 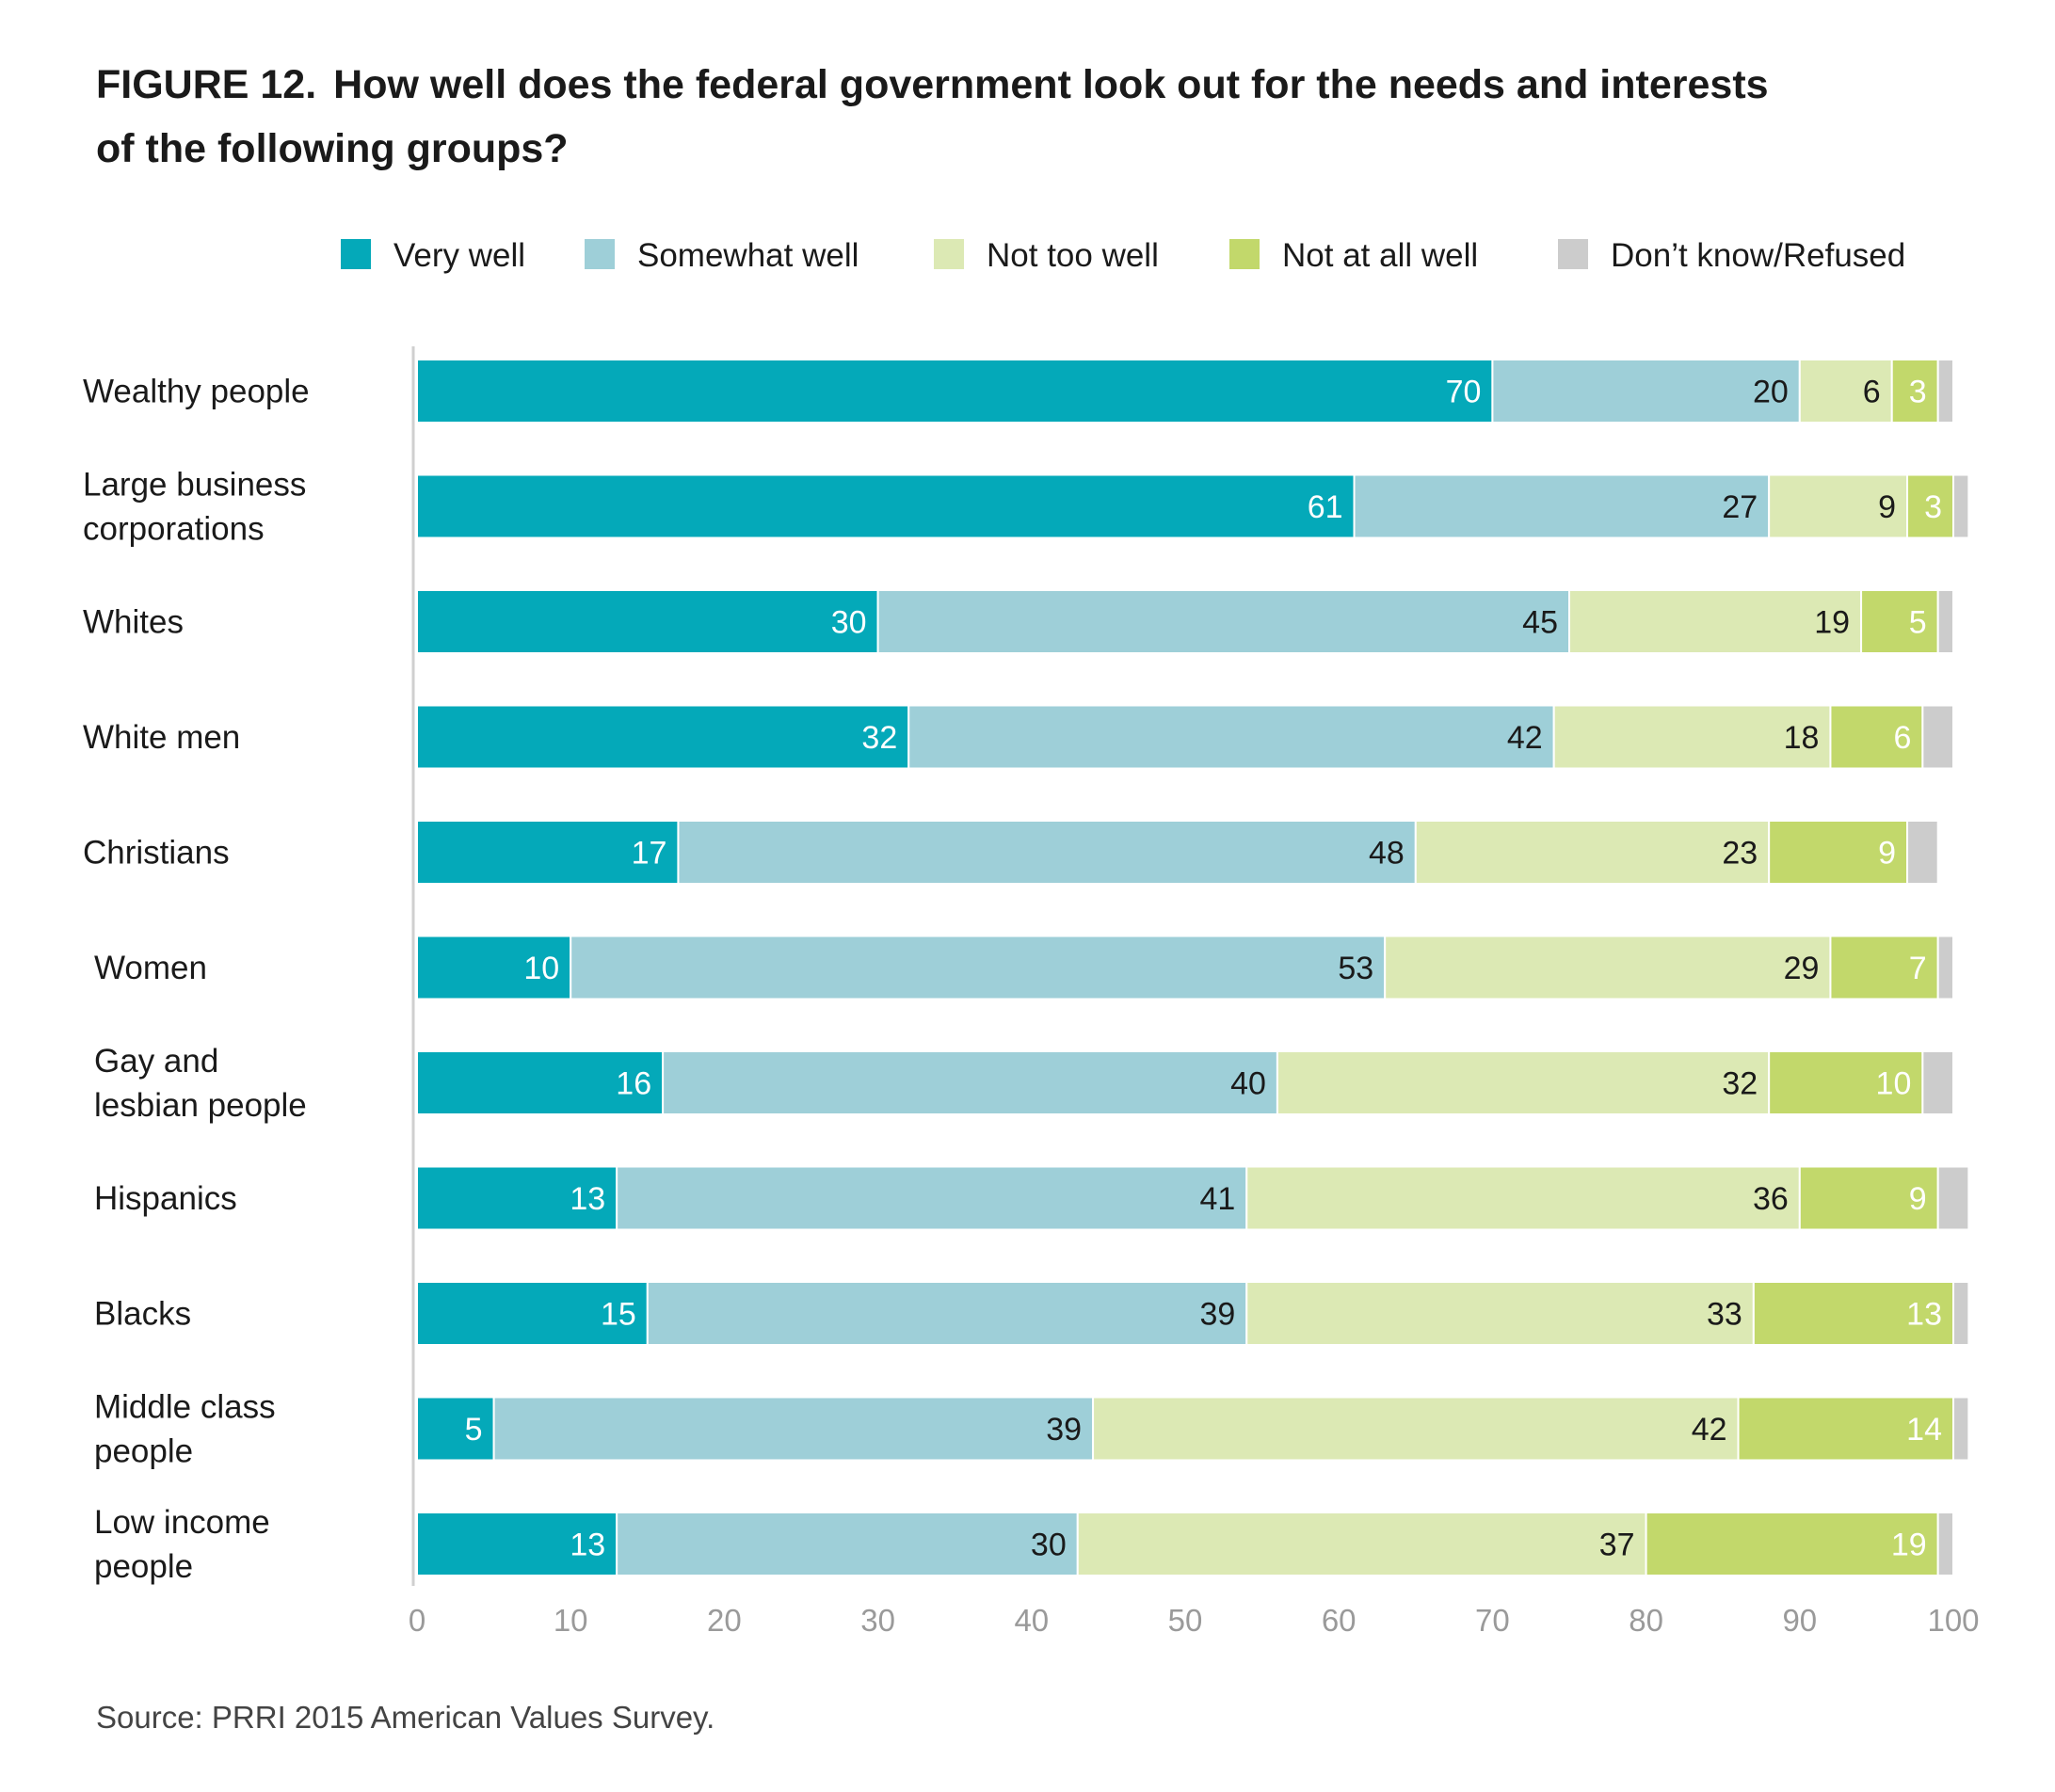 I want to click on bar-row: 61 27 9 3, so click(x=1193, y=506).